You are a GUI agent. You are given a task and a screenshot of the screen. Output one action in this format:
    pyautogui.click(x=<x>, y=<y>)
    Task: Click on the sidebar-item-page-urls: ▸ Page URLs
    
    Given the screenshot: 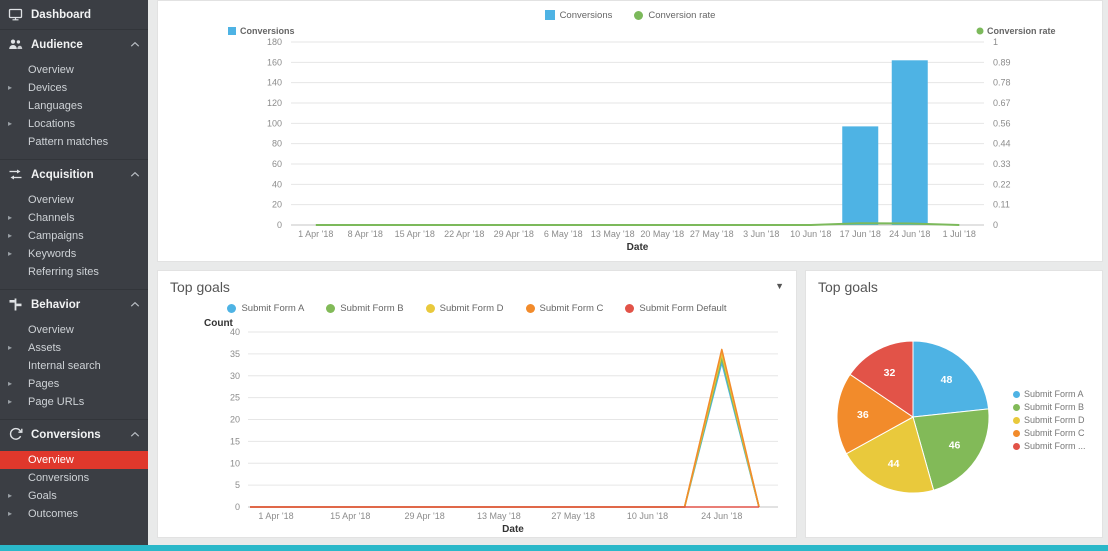 What is the action you would take?
    pyautogui.click(x=74, y=402)
    